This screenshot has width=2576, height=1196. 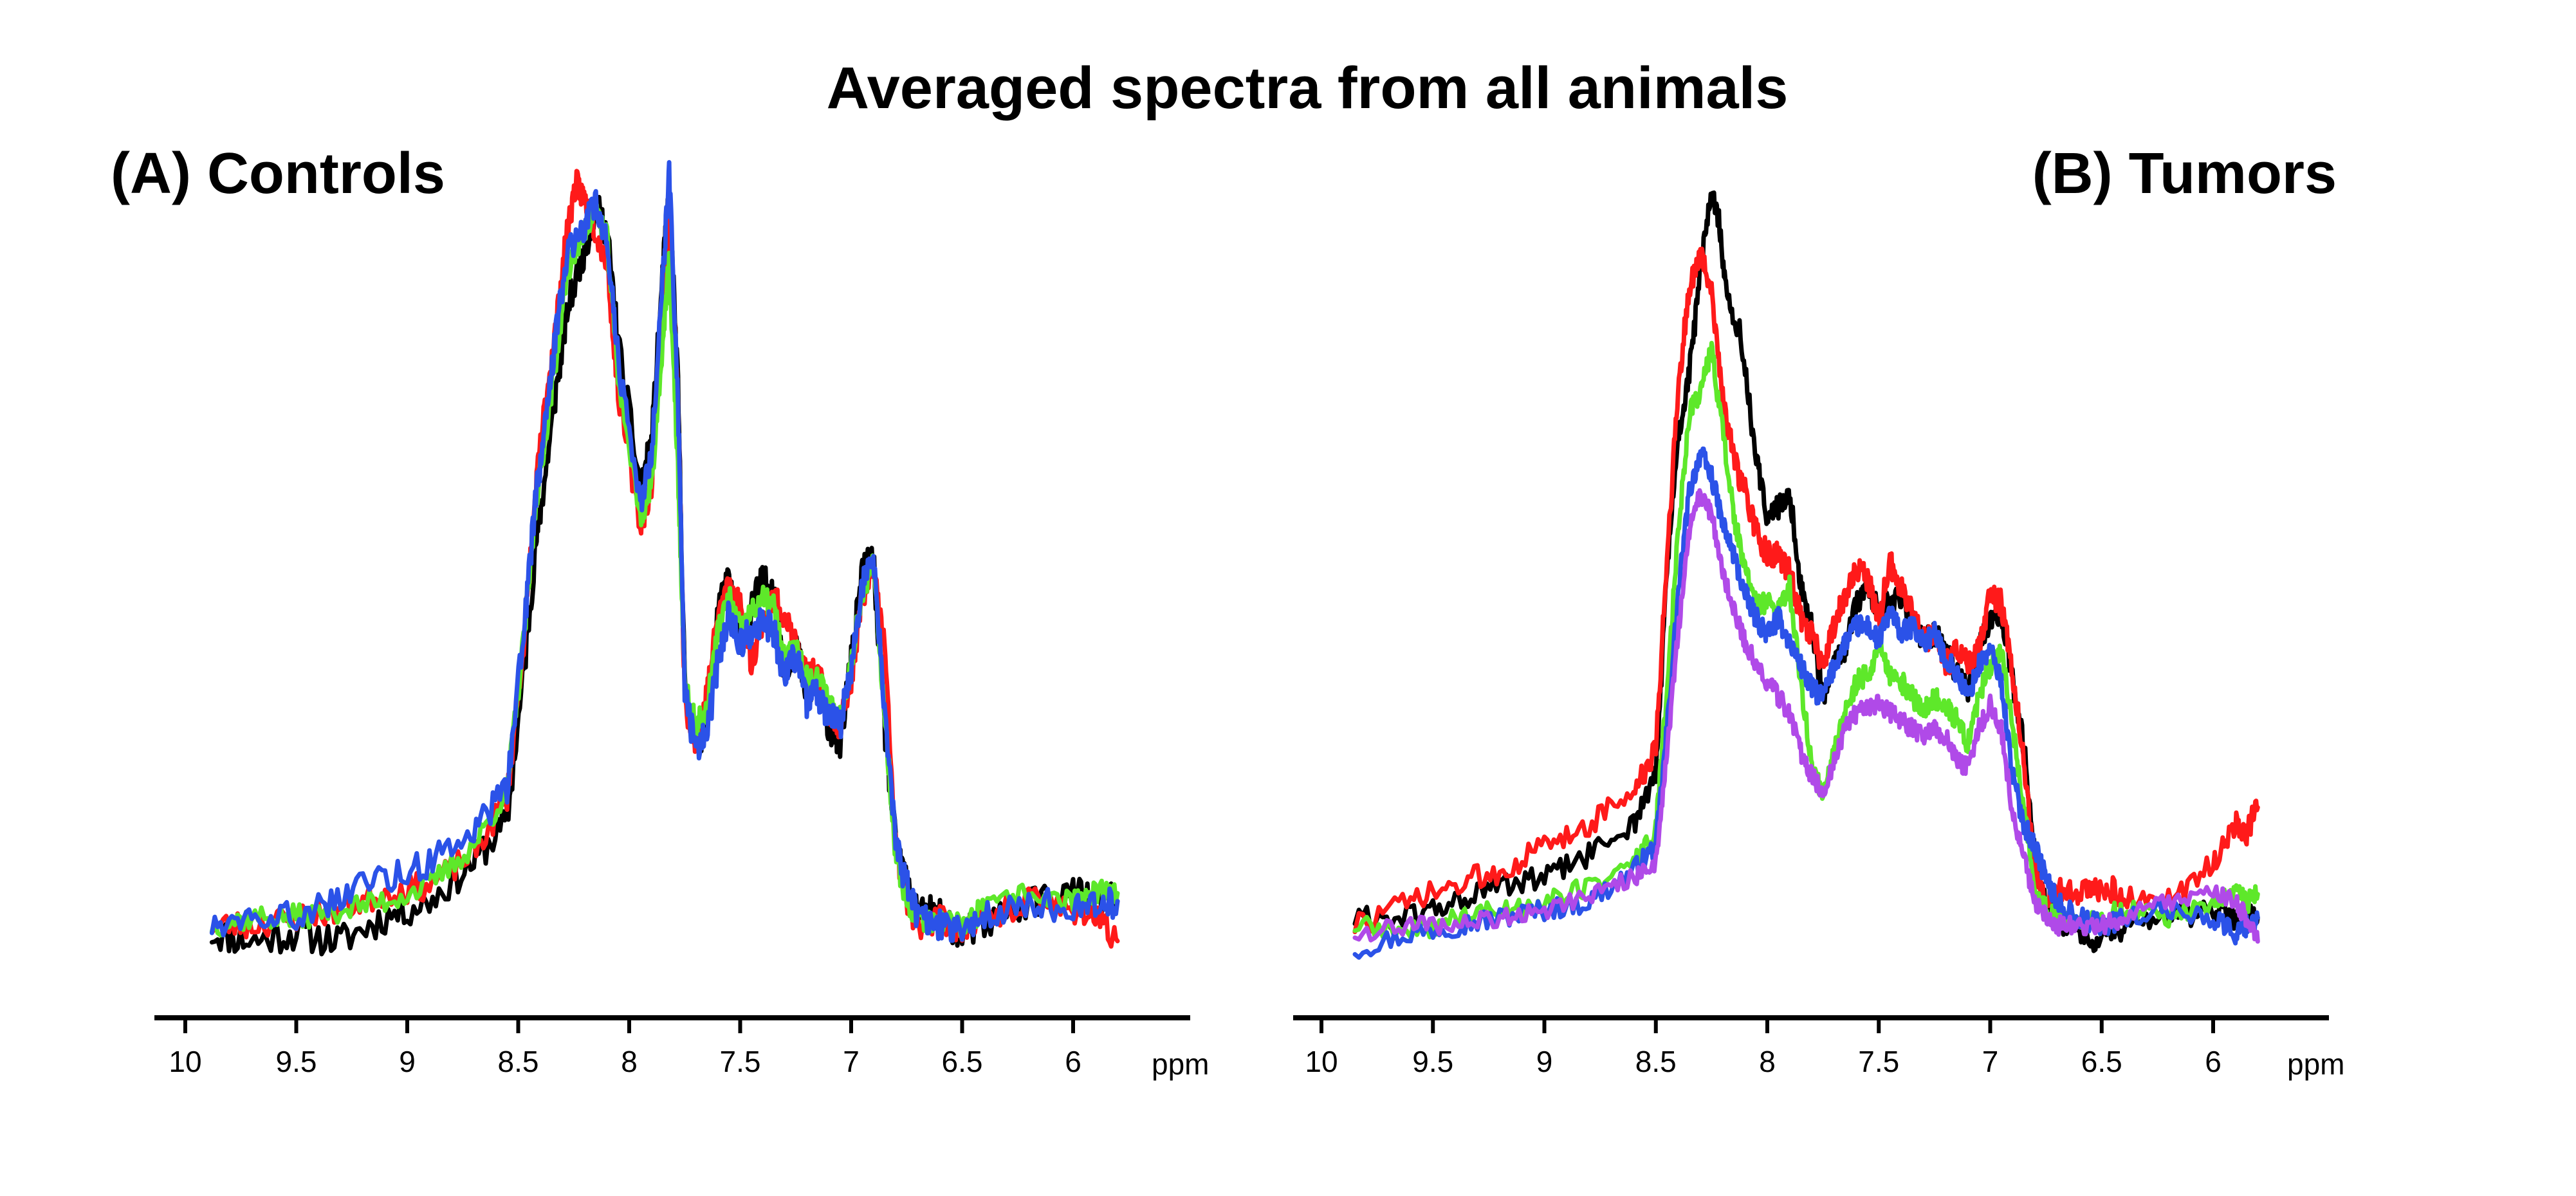 What do you see at coordinates (2184, 174) in the screenshot?
I see `panel-title: (B) Tumors` at bounding box center [2184, 174].